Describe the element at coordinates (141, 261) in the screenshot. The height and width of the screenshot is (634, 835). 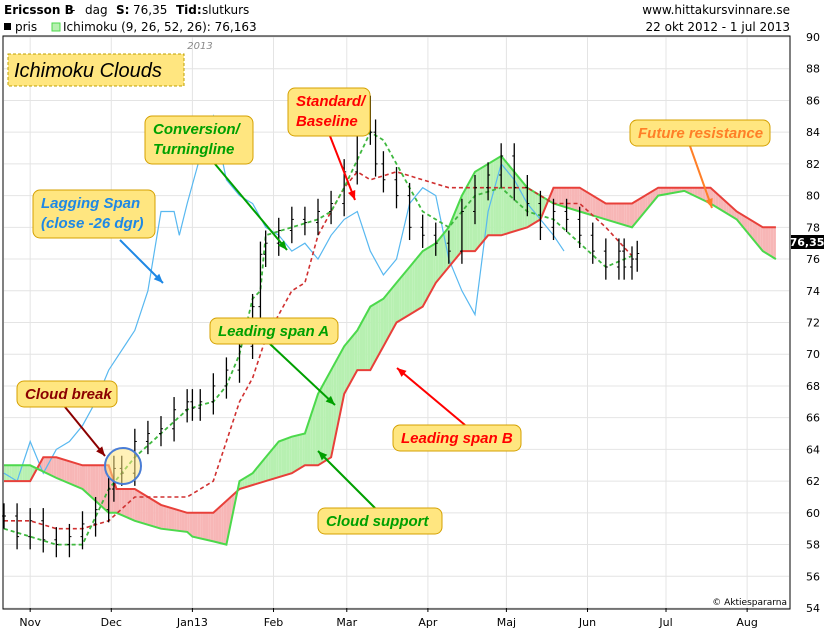
I see `callout-lagging-arrow` at that location.